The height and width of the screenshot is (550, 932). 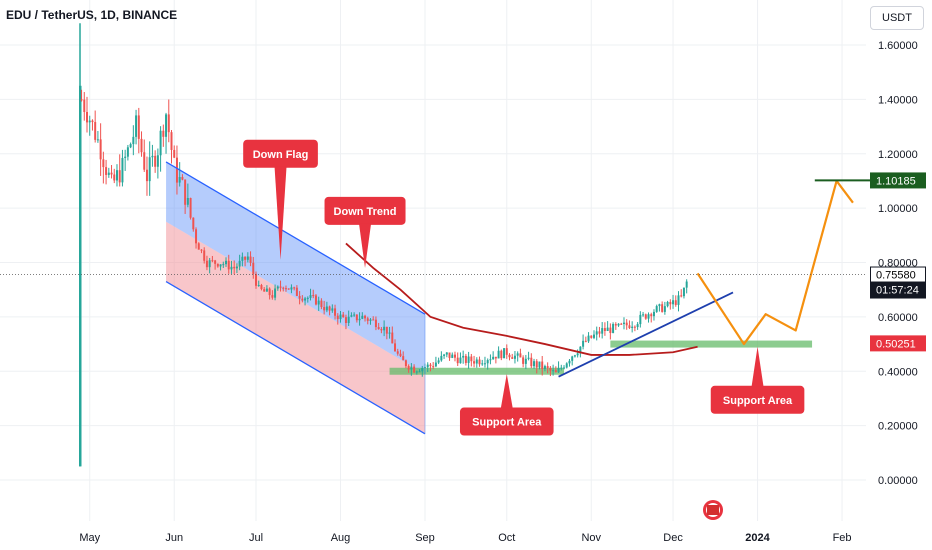 What do you see at coordinates (898, 318) in the screenshot?
I see `y-tick-label: 0.60000` at bounding box center [898, 318].